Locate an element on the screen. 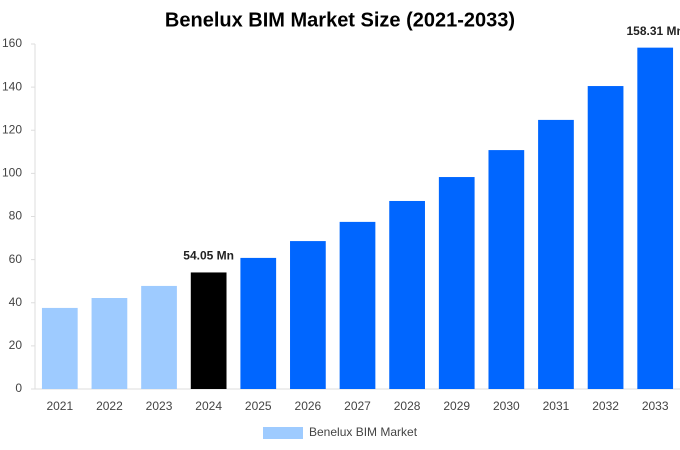 This screenshot has height=450, width=680. value-label: 158.31 Mn is located at coordinates (653, 31).